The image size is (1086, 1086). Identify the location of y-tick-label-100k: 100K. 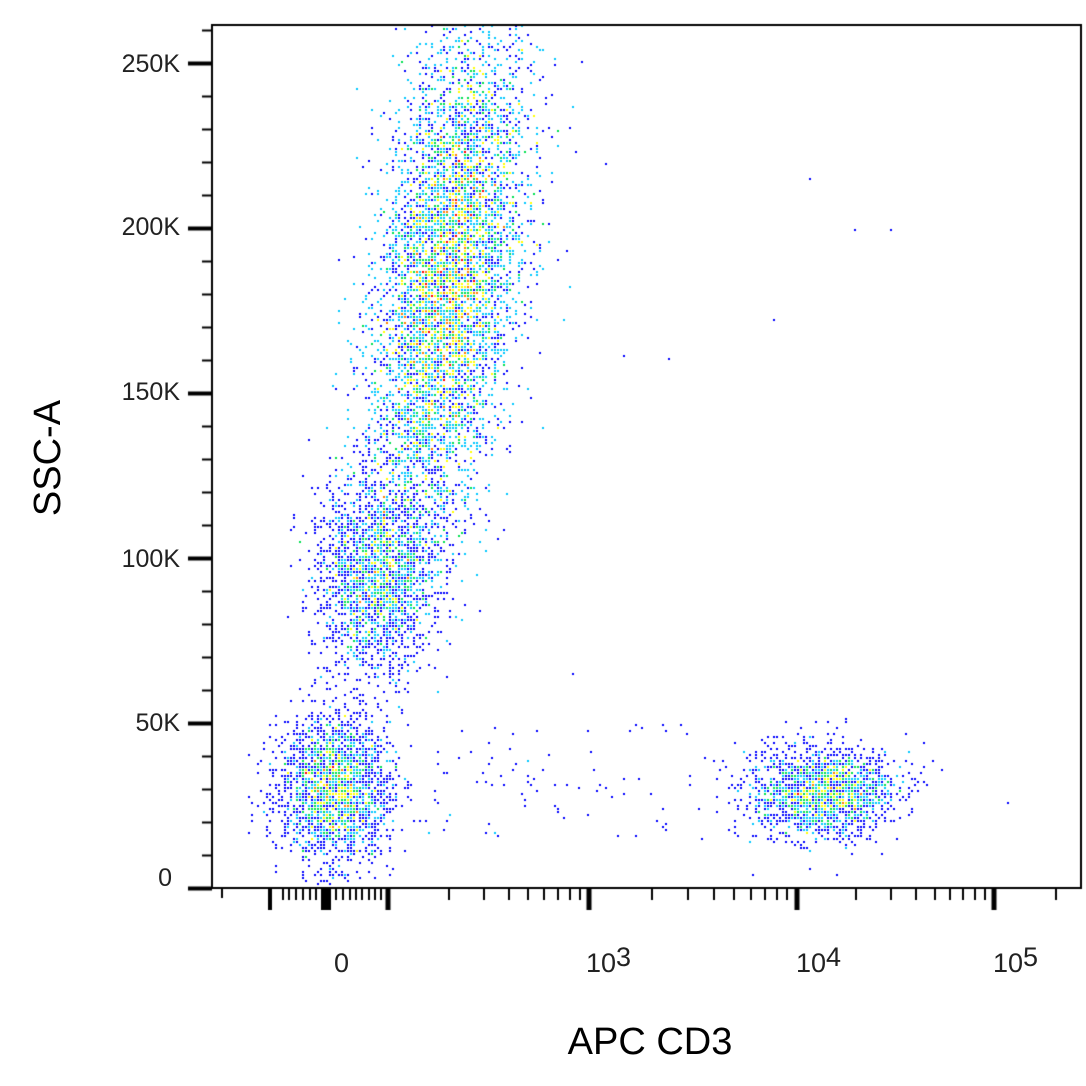
(150, 559).